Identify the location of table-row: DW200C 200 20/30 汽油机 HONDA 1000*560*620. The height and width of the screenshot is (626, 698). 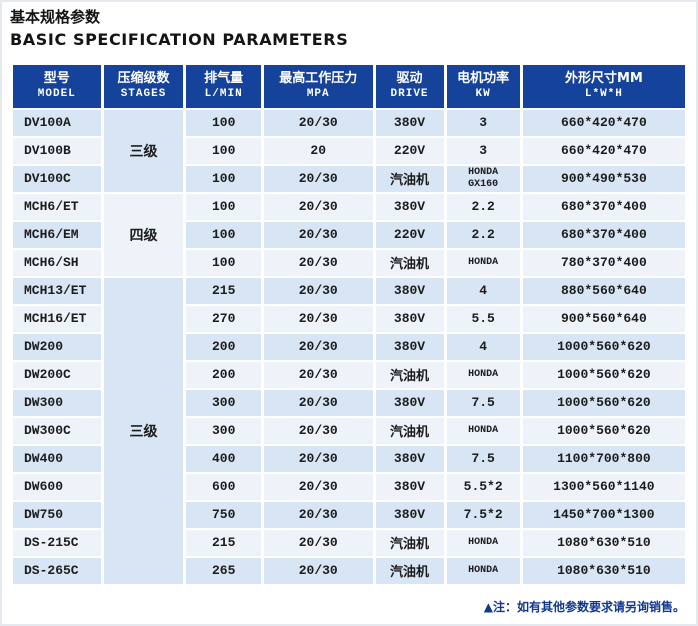
(349, 374).